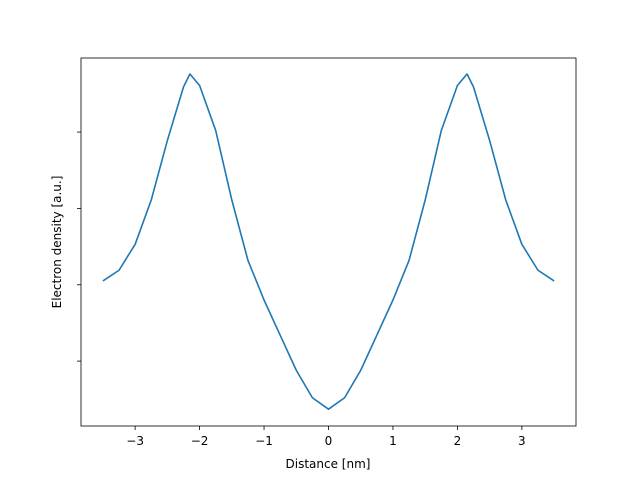 This screenshot has height=480, width=640. Describe the element at coordinates (458, 441) in the screenshot. I see `x-tick-label: 2` at that location.